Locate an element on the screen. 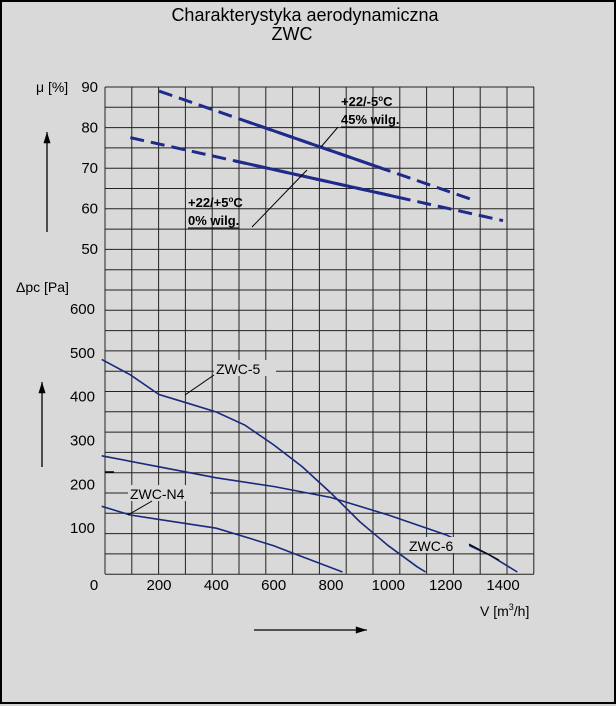  x-tick-label: 600 is located at coordinates (273, 585).